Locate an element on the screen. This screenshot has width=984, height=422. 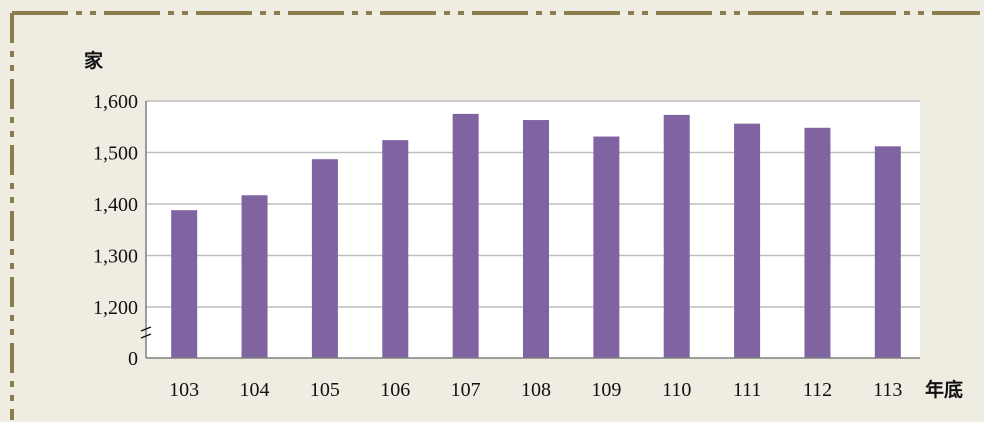
x-tick-label: 105 is located at coordinates (325, 390).